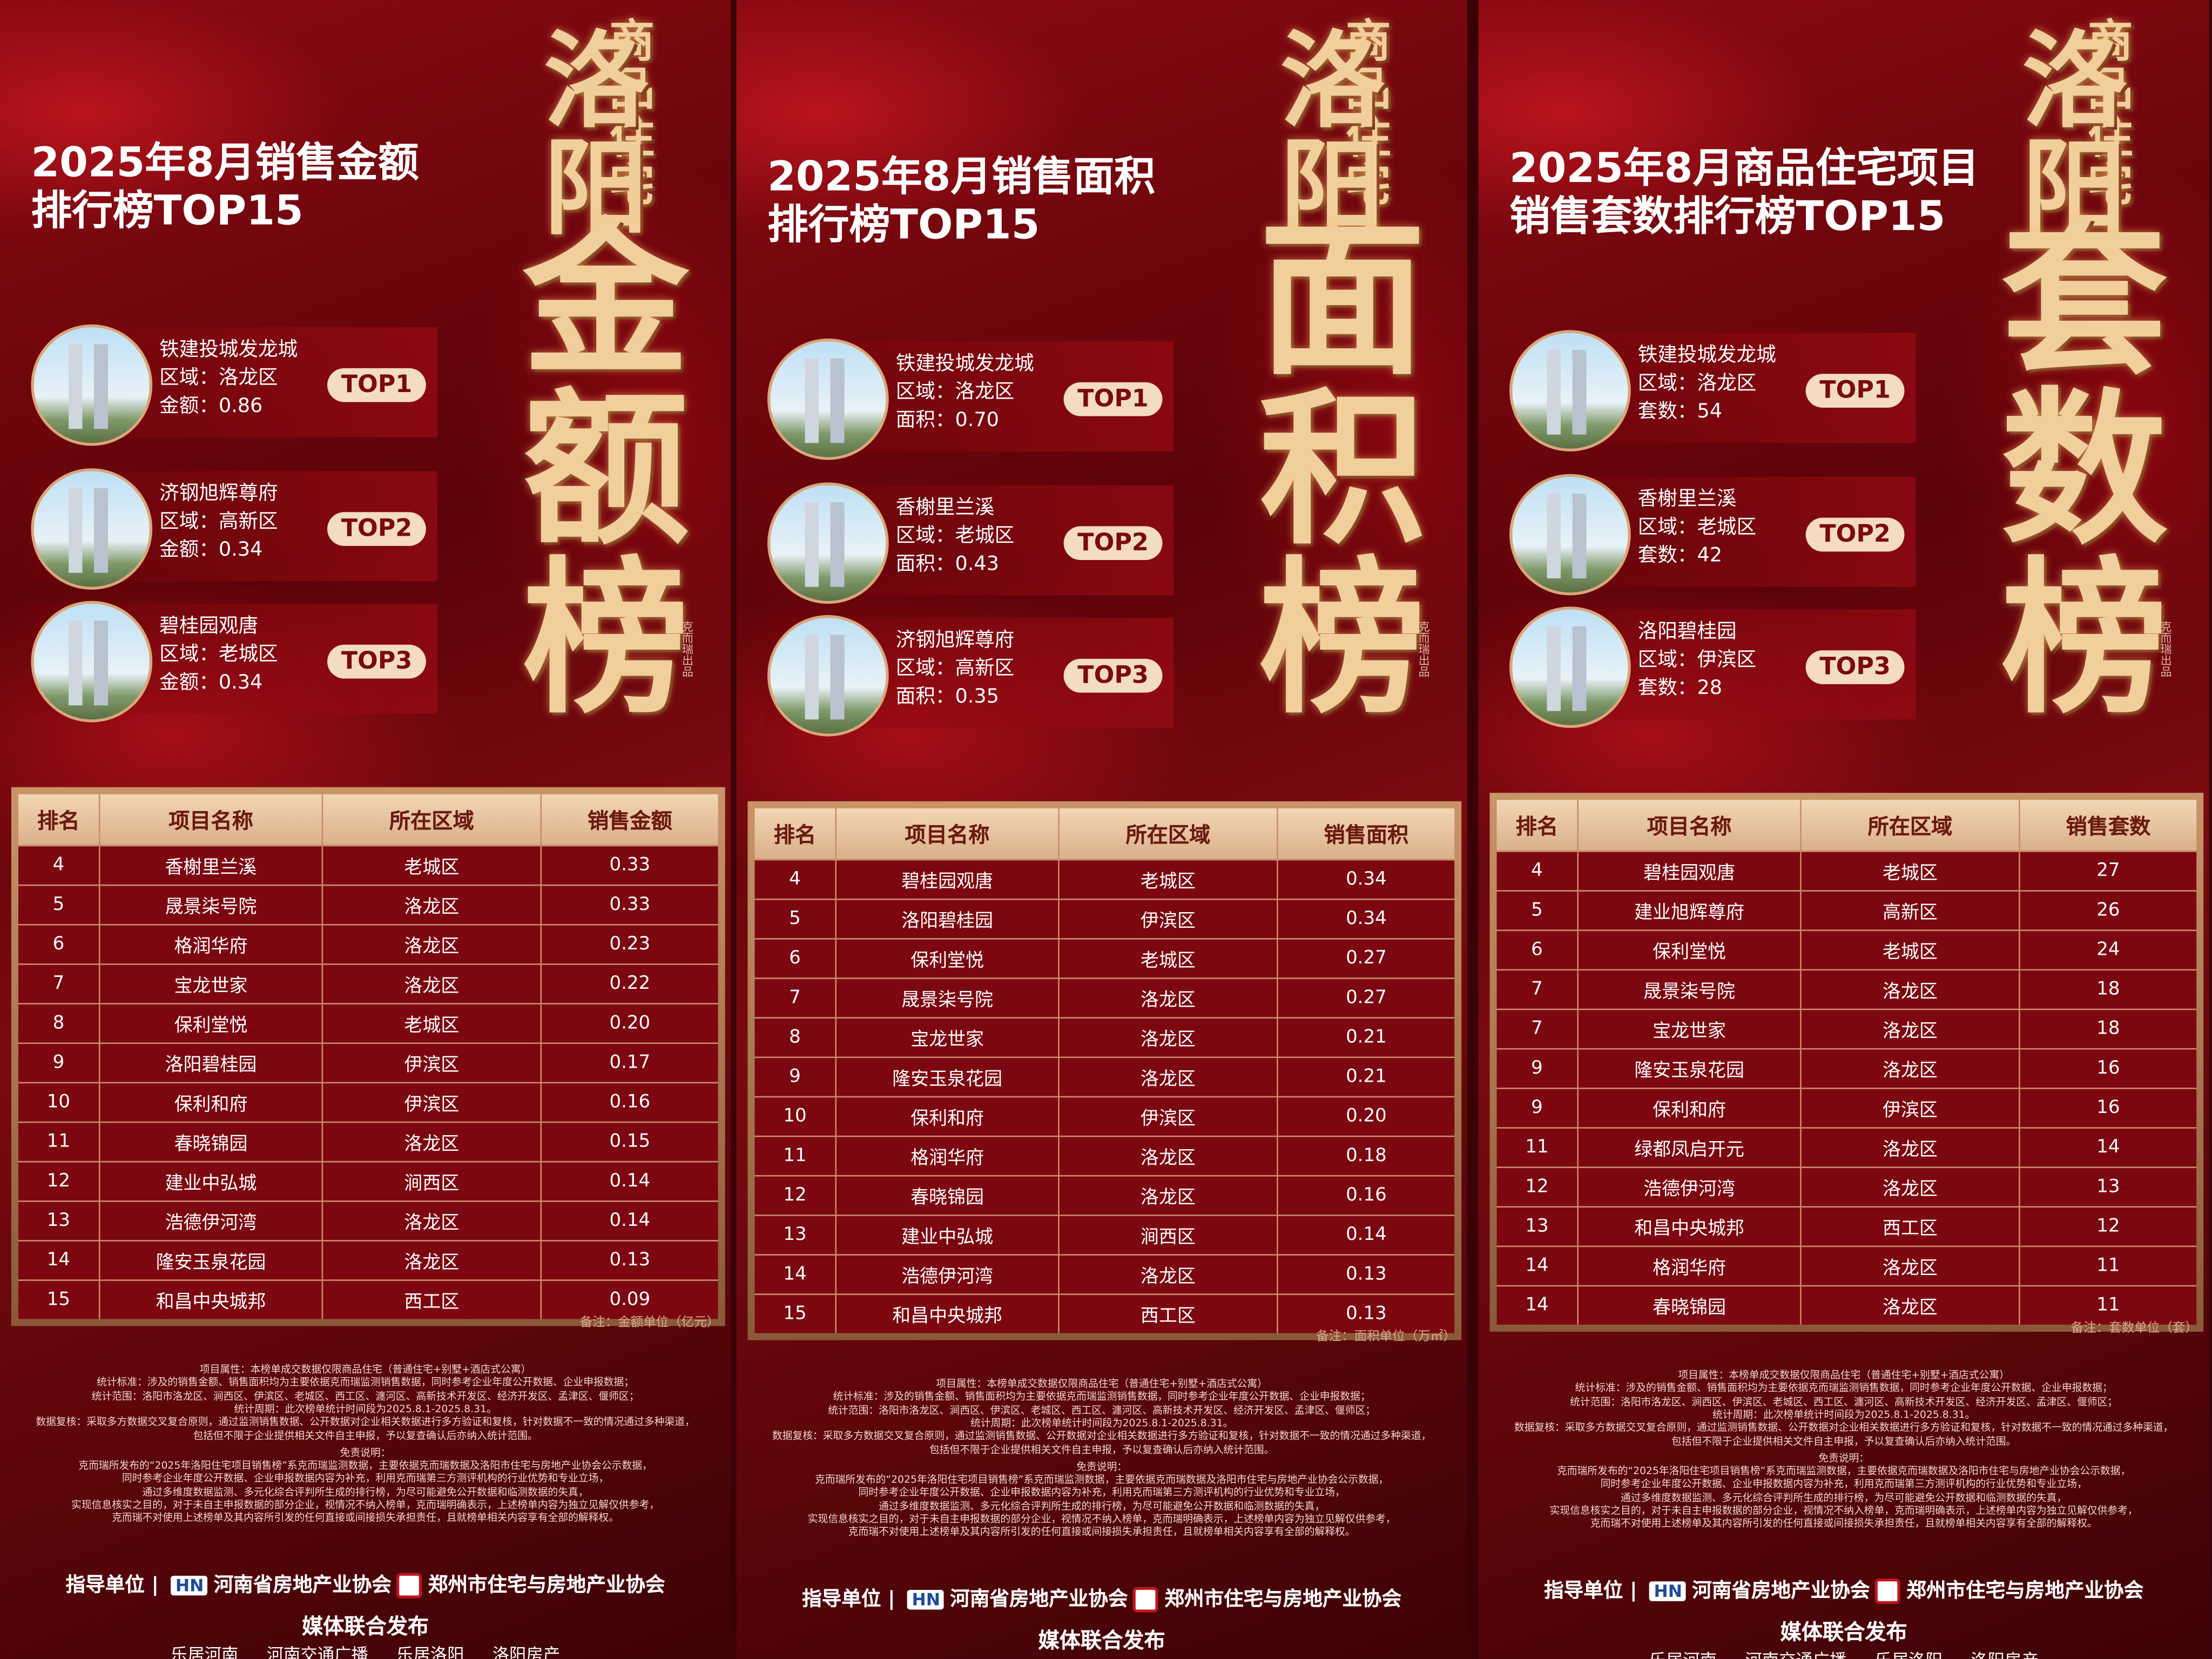 This screenshot has height=1659, width=2212. What do you see at coordinates (948, 1077) in the screenshot?
I see `table-cell: 隆安玉泉花园` at bounding box center [948, 1077].